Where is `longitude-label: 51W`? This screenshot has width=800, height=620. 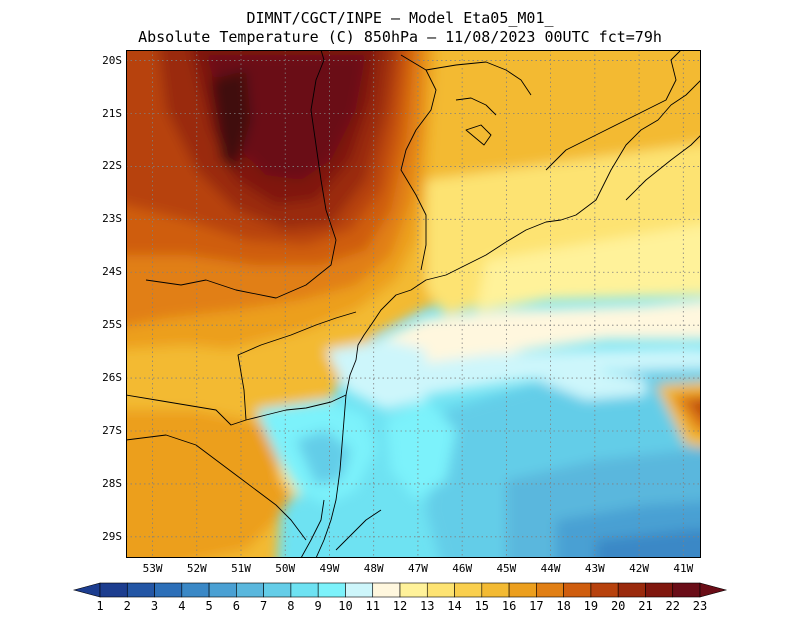 longitude-label: 51W is located at coordinates (241, 568).